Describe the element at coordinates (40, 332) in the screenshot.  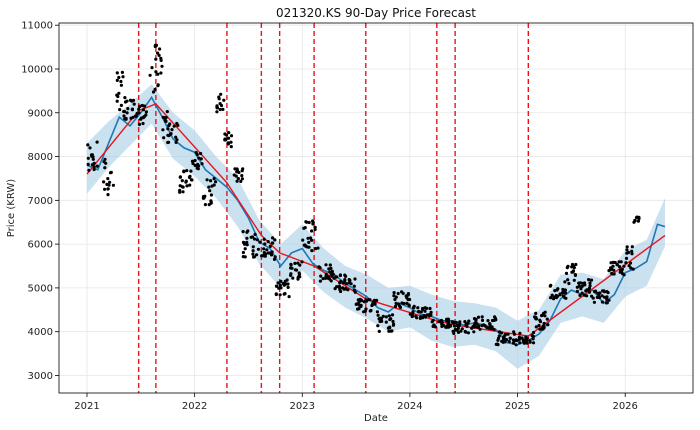
I see `y-tick-label: 4000` at that location.